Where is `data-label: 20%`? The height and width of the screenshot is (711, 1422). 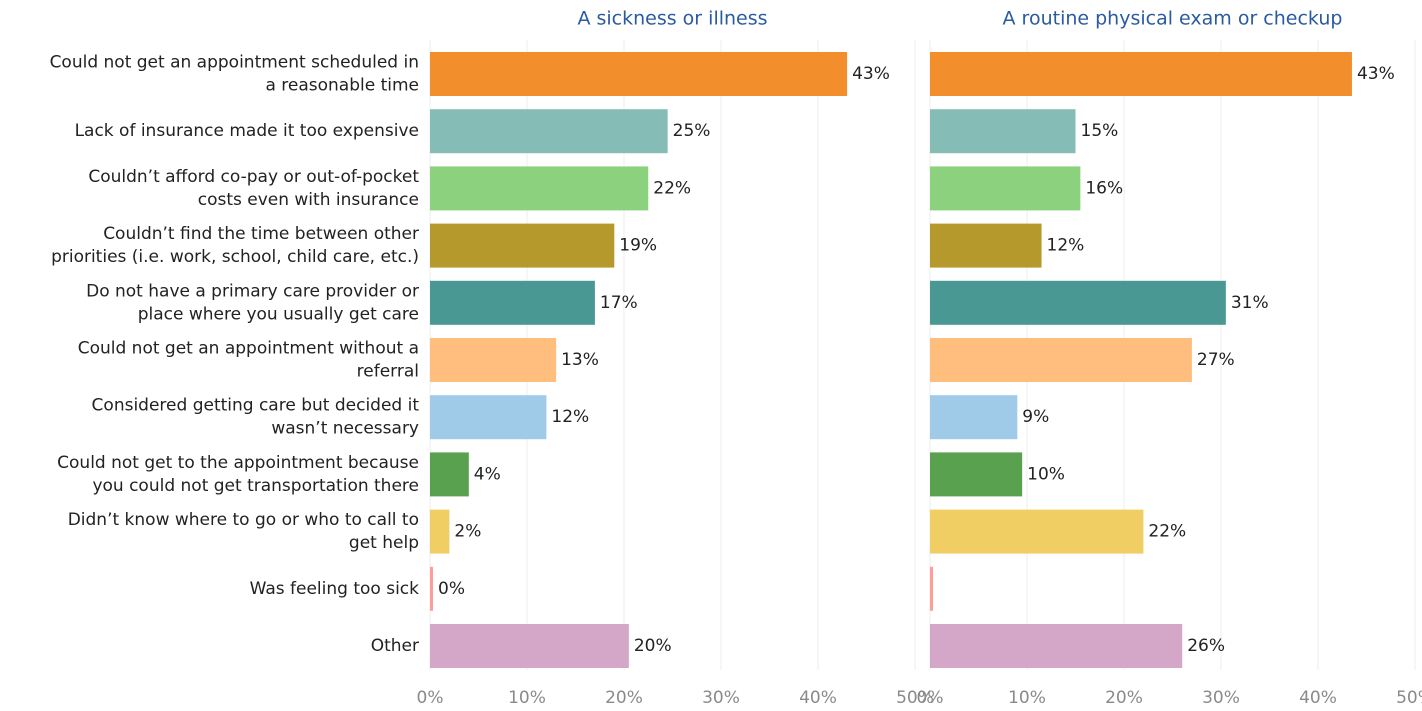
data-label: 20% is located at coordinates (653, 646).